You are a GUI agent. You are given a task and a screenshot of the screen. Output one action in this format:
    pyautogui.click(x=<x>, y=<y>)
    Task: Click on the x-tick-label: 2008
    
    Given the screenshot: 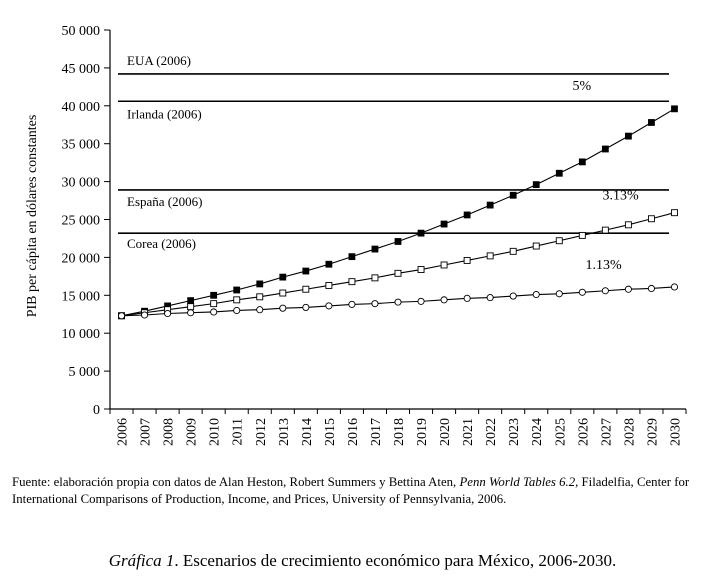 What is the action you would take?
    pyautogui.click(x=169, y=432)
    